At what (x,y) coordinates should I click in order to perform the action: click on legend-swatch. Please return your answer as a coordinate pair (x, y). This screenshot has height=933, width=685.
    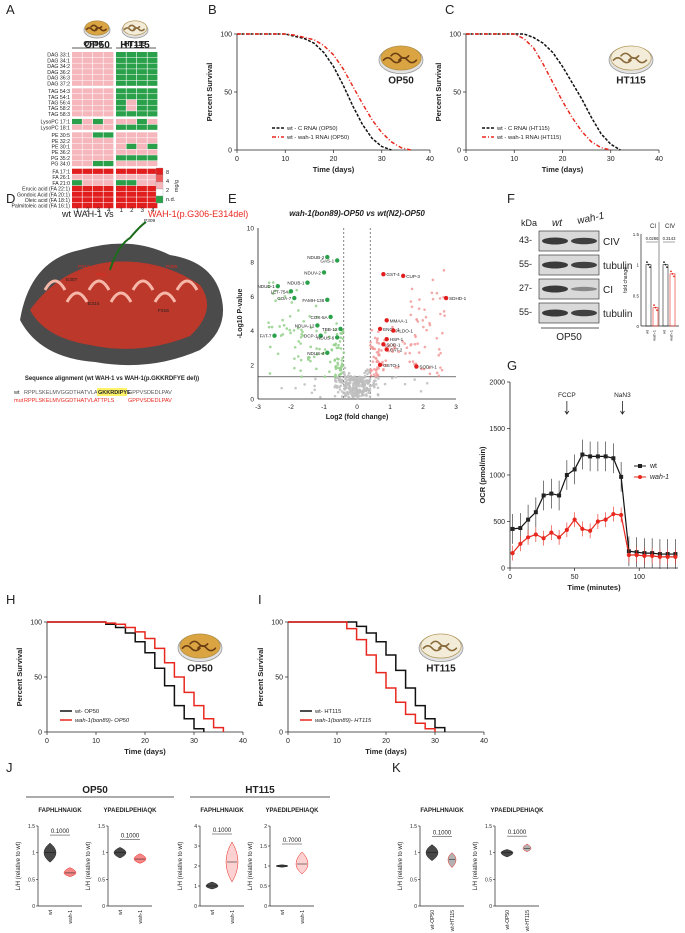
    Looking at the image, I should click on (159, 171).